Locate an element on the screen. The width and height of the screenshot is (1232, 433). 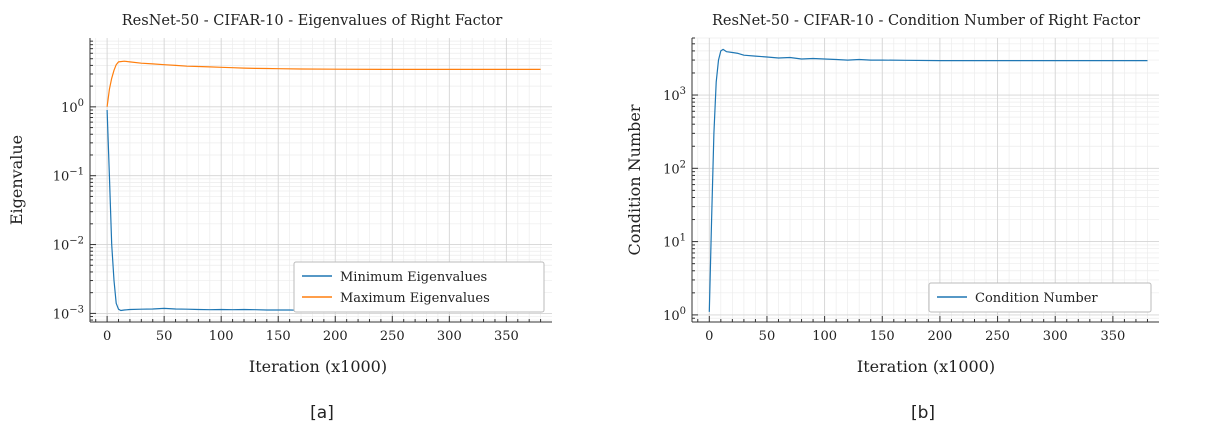
legend: Condition Number is located at coordinates (1040, 297).